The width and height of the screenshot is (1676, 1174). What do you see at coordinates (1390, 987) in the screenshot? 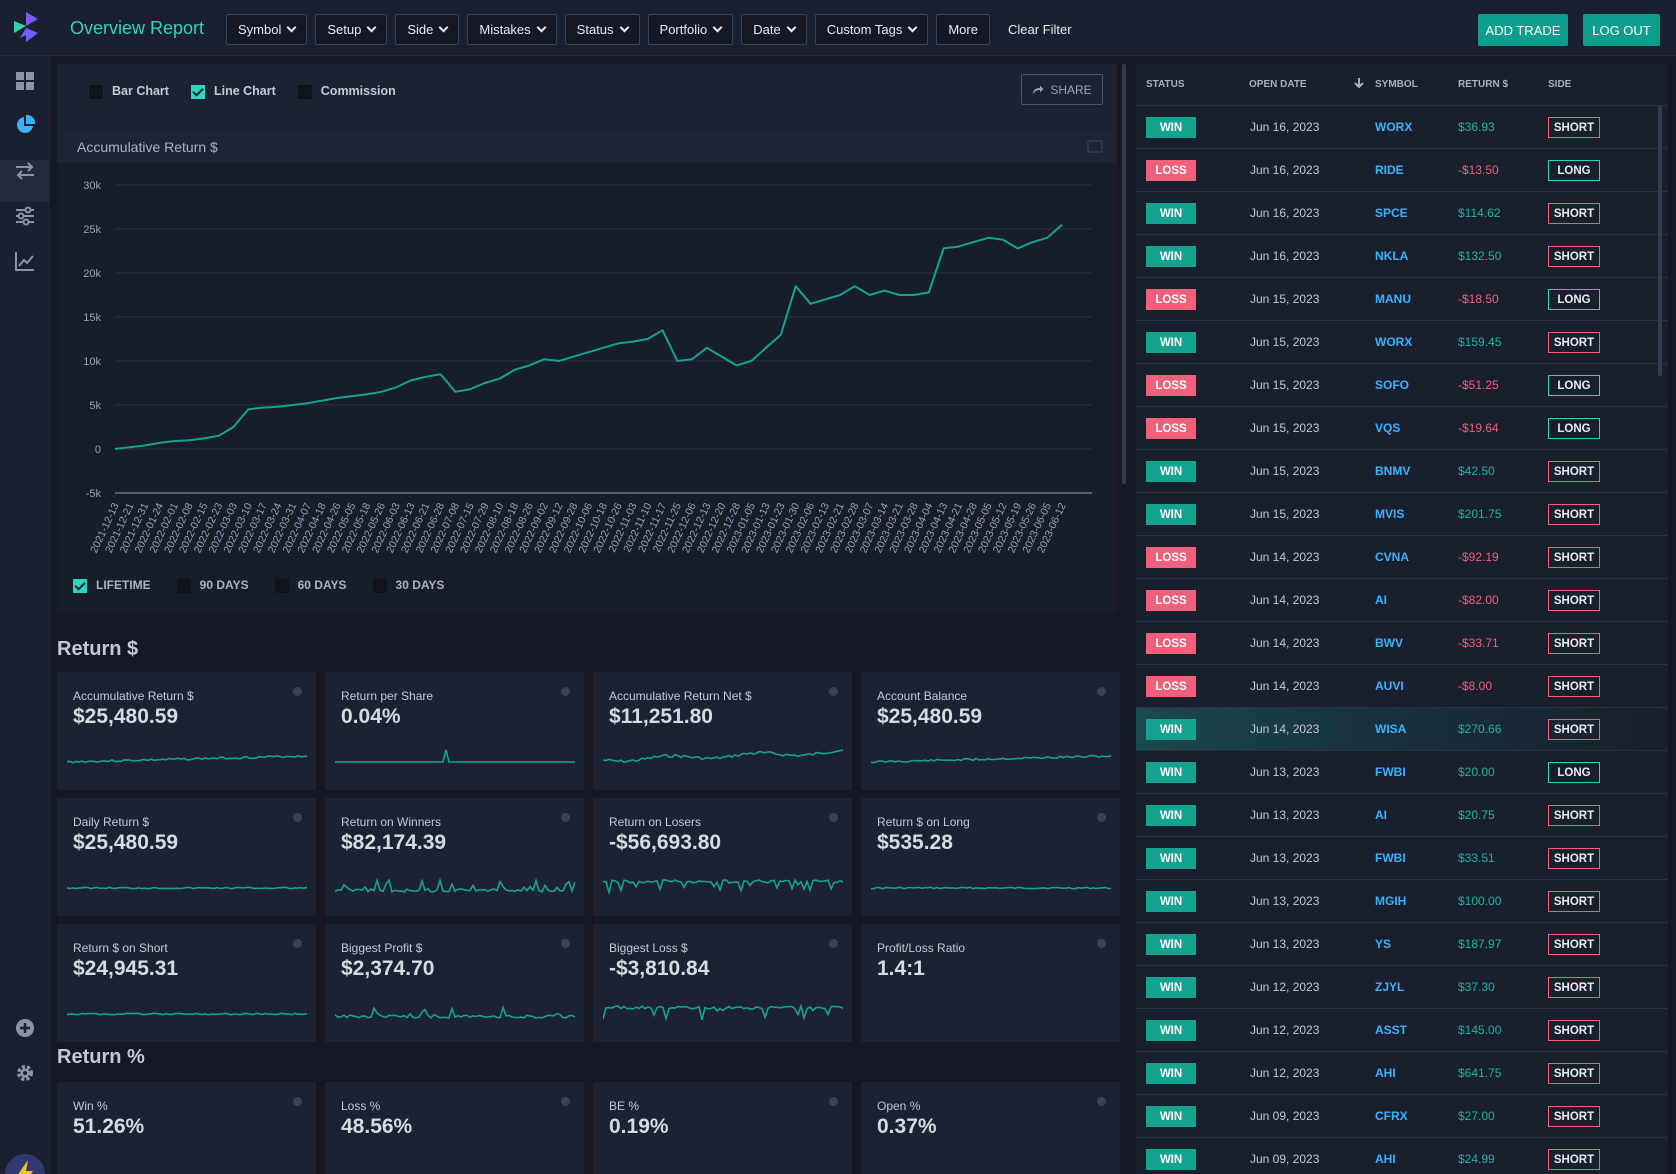
I see `symbol-link: ZJYL` at bounding box center [1390, 987].